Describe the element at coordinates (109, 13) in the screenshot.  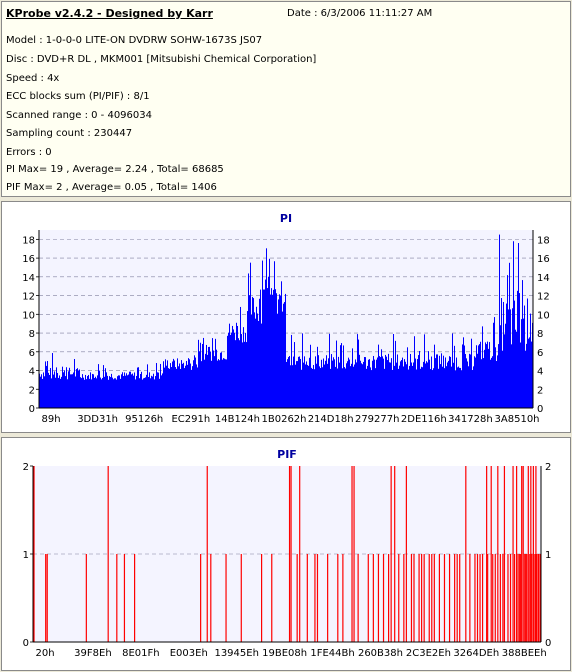
I see `app-title: KProbe v2.4.2 - Designed by Karr` at that location.